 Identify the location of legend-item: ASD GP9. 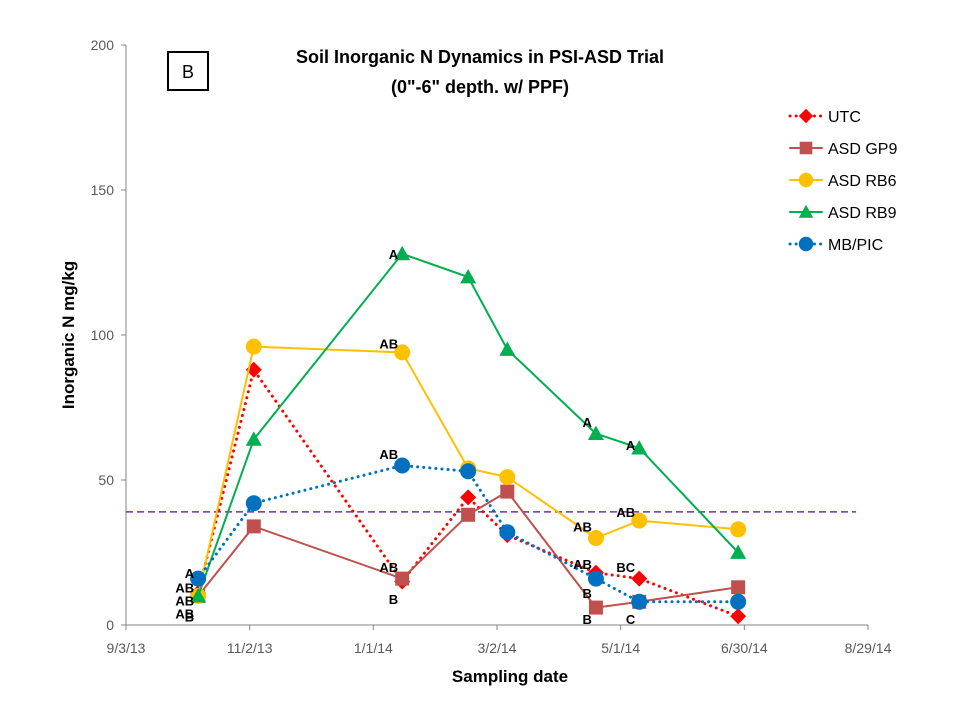
(843, 149).